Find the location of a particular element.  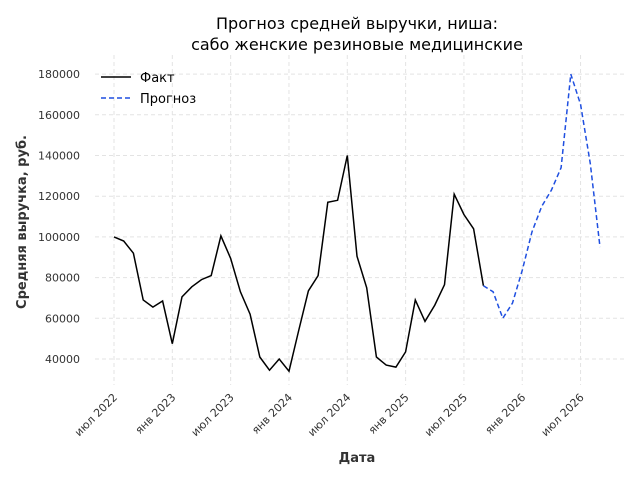

x-tick-label: июл 2023 is located at coordinates (213, 415).